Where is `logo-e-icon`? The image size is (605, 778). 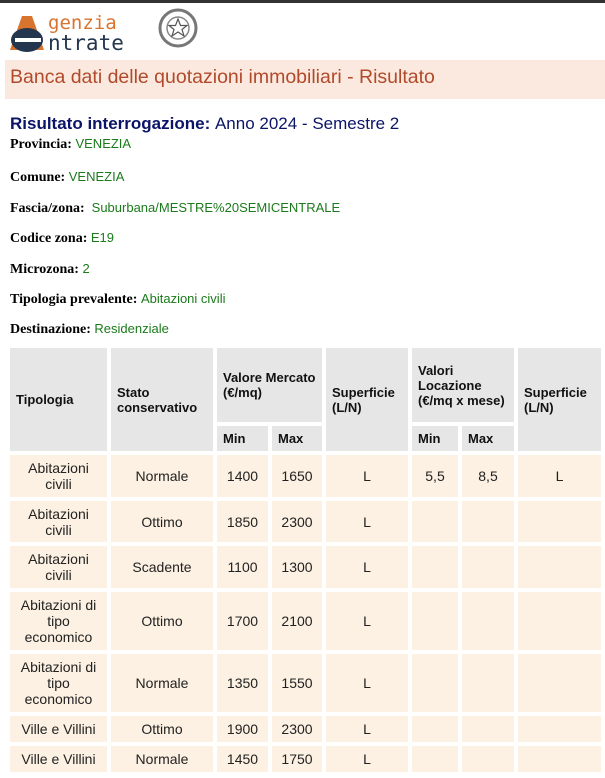
logo-e-icon is located at coordinates (27, 34).